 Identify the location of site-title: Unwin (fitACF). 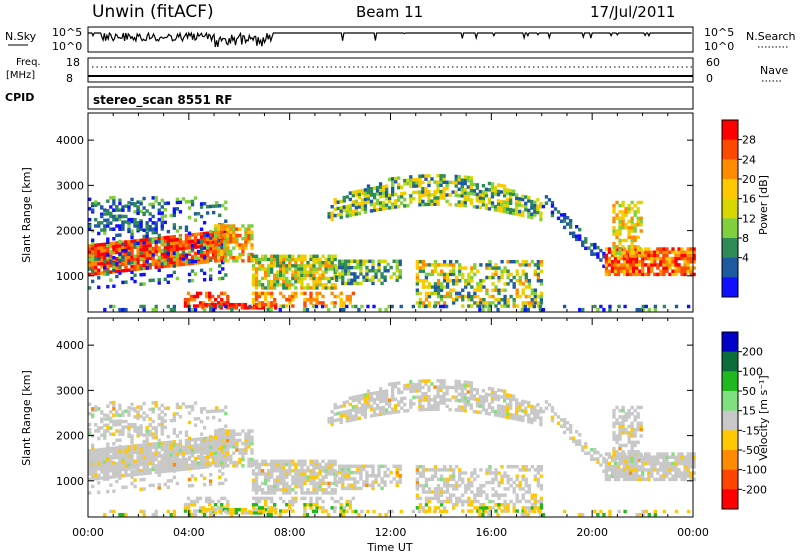
(153, 12).